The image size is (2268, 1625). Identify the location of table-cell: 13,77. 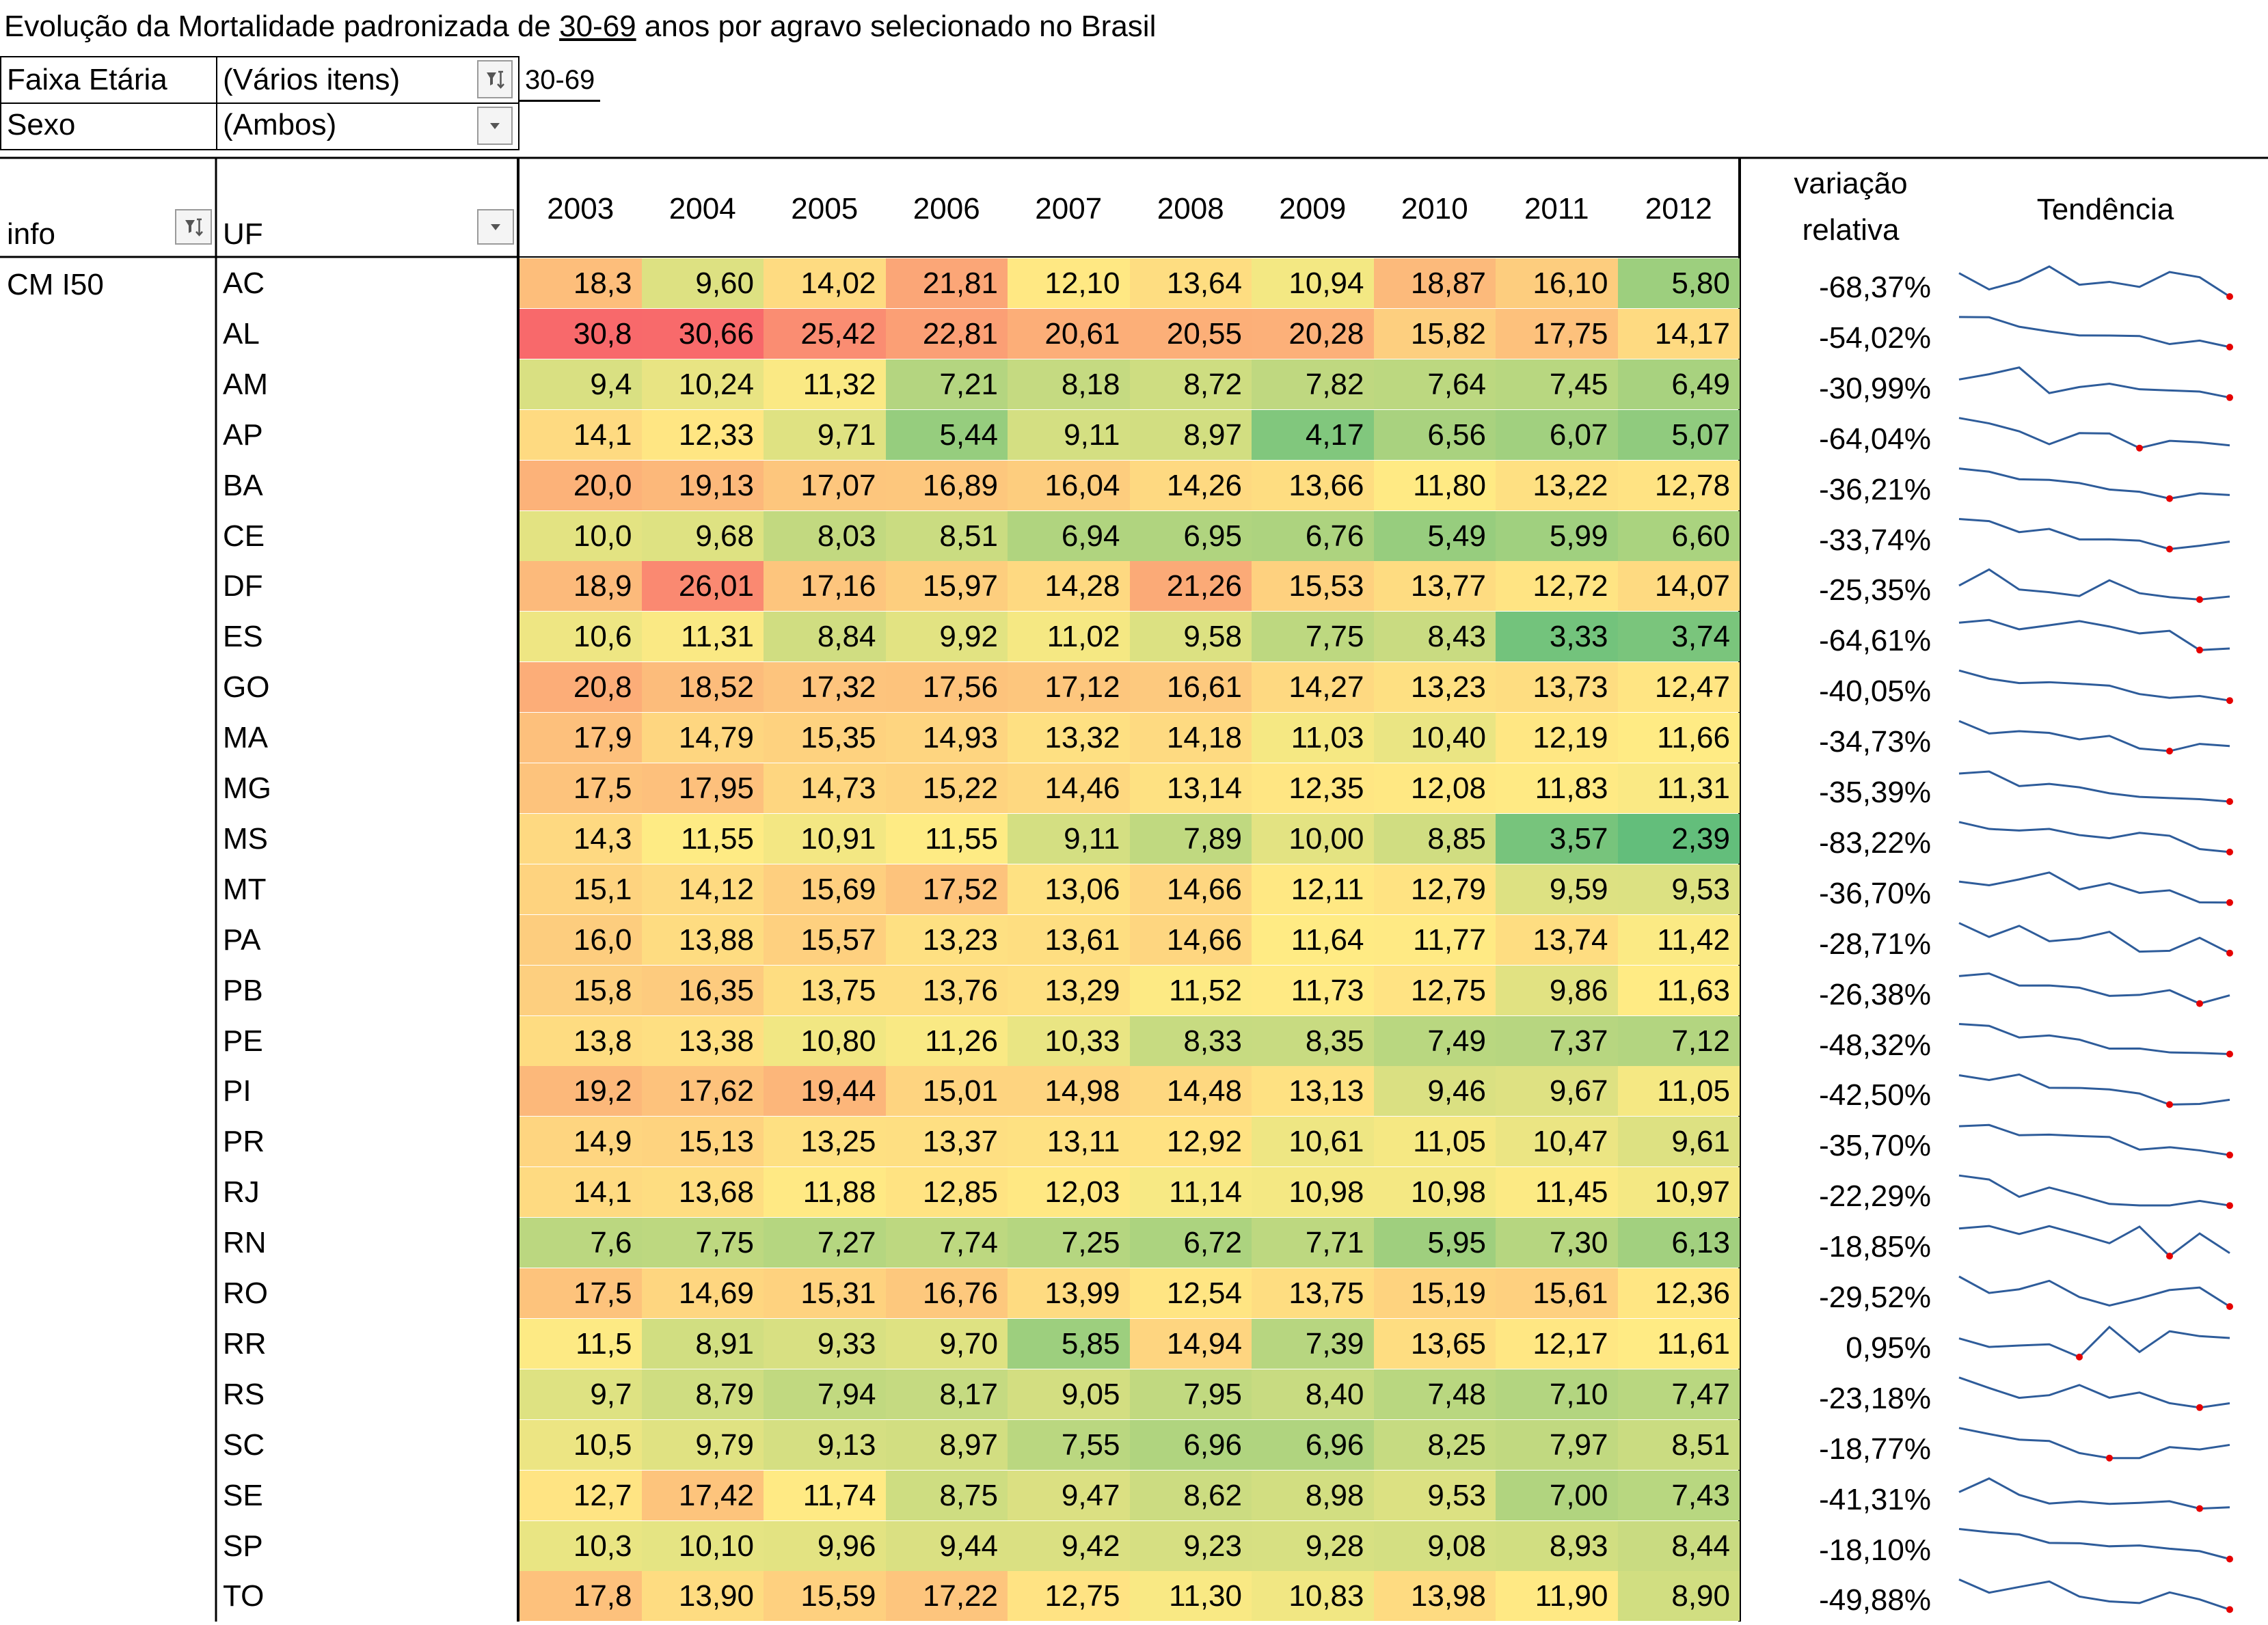
(1434, 586).